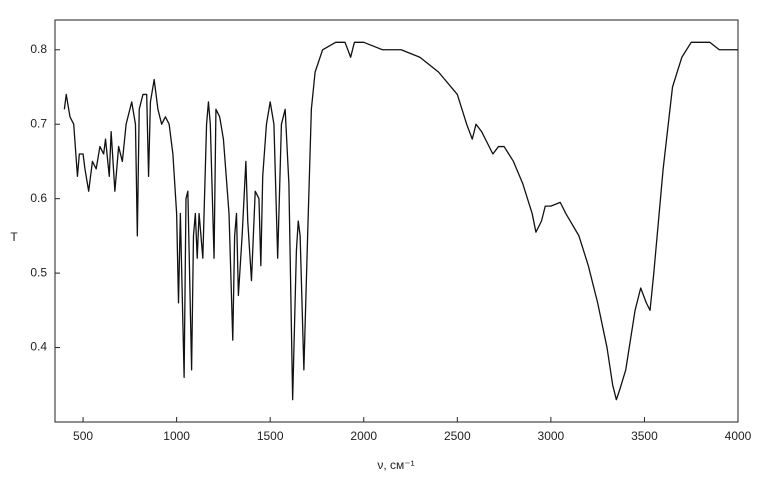 Image resolution: width=781 pixels, height=486 pixels. Describe the element at coordinates (38, 198) in the screenshot. I see `y-tick-label: 0.6` at that location.